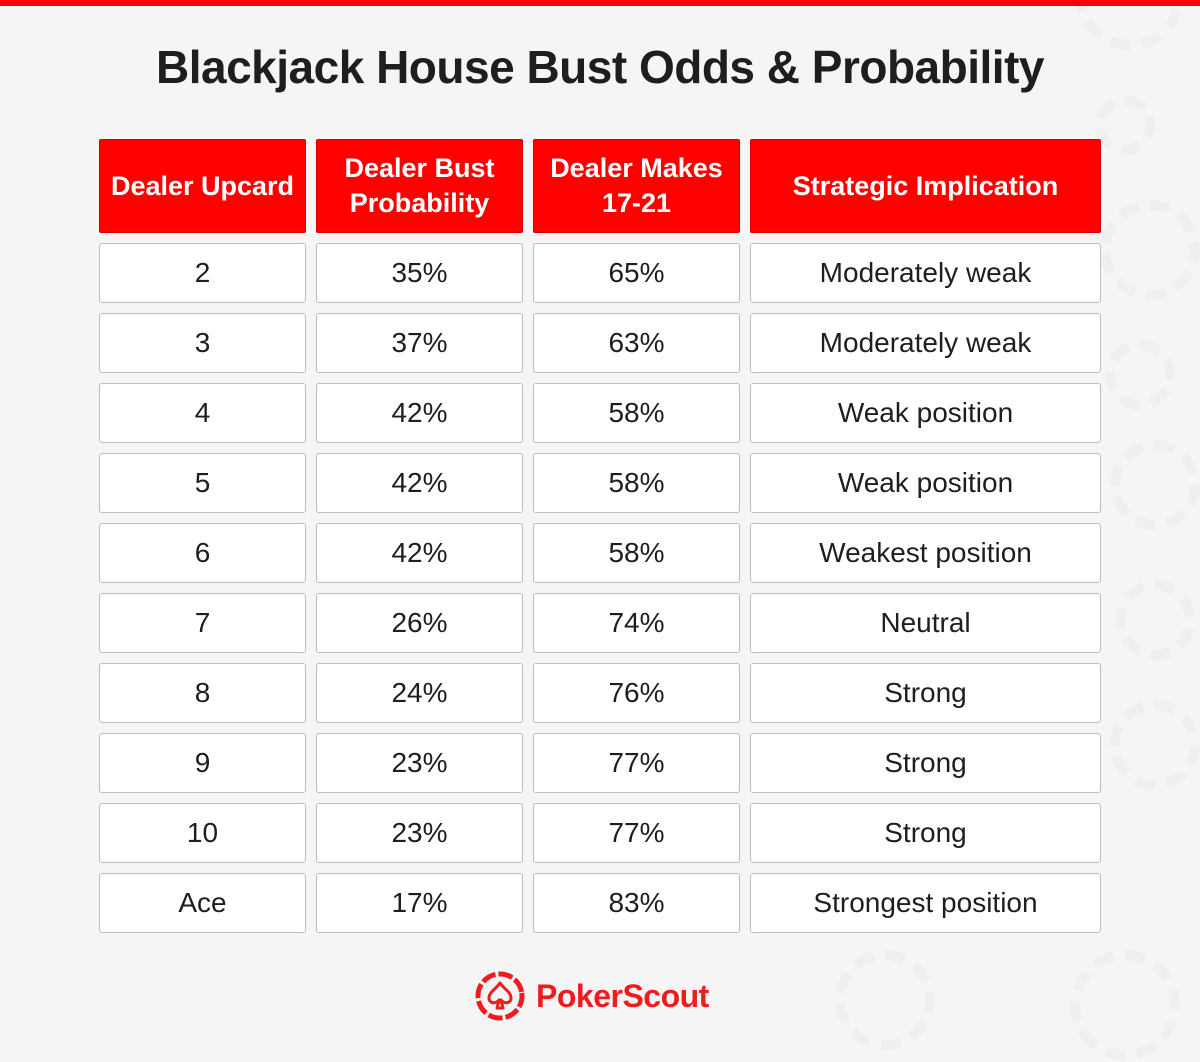 The width and height of the screenshot is (1200, 1062). What do you see at coordinates (636, 186) in the screenshot?
I see `header-dealer-makes-17-21: Dealer Makes 17-21` at bounding box center [636, 186].